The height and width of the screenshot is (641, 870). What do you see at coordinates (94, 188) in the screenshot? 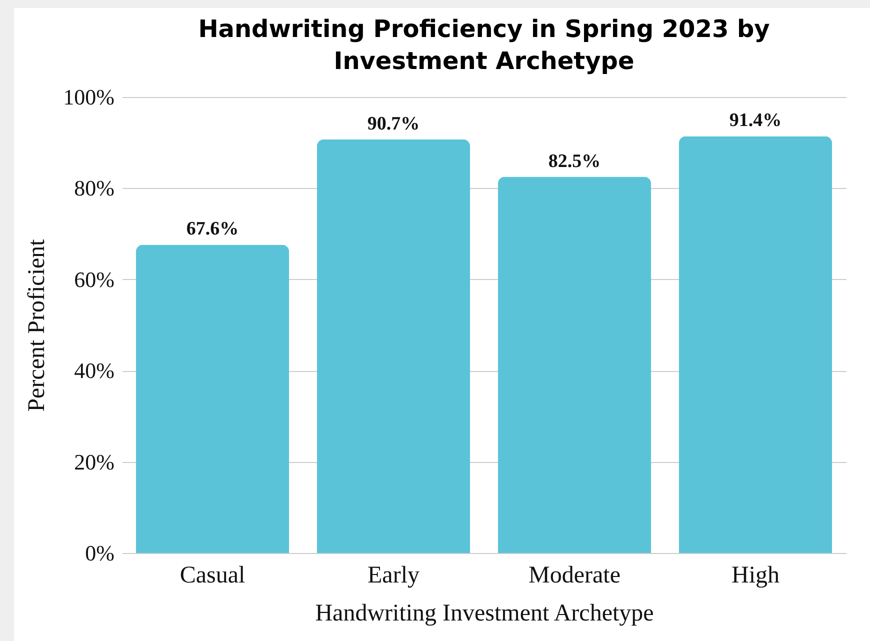
I see `y-tick-label: 80%` at bounding box center [94, 188].